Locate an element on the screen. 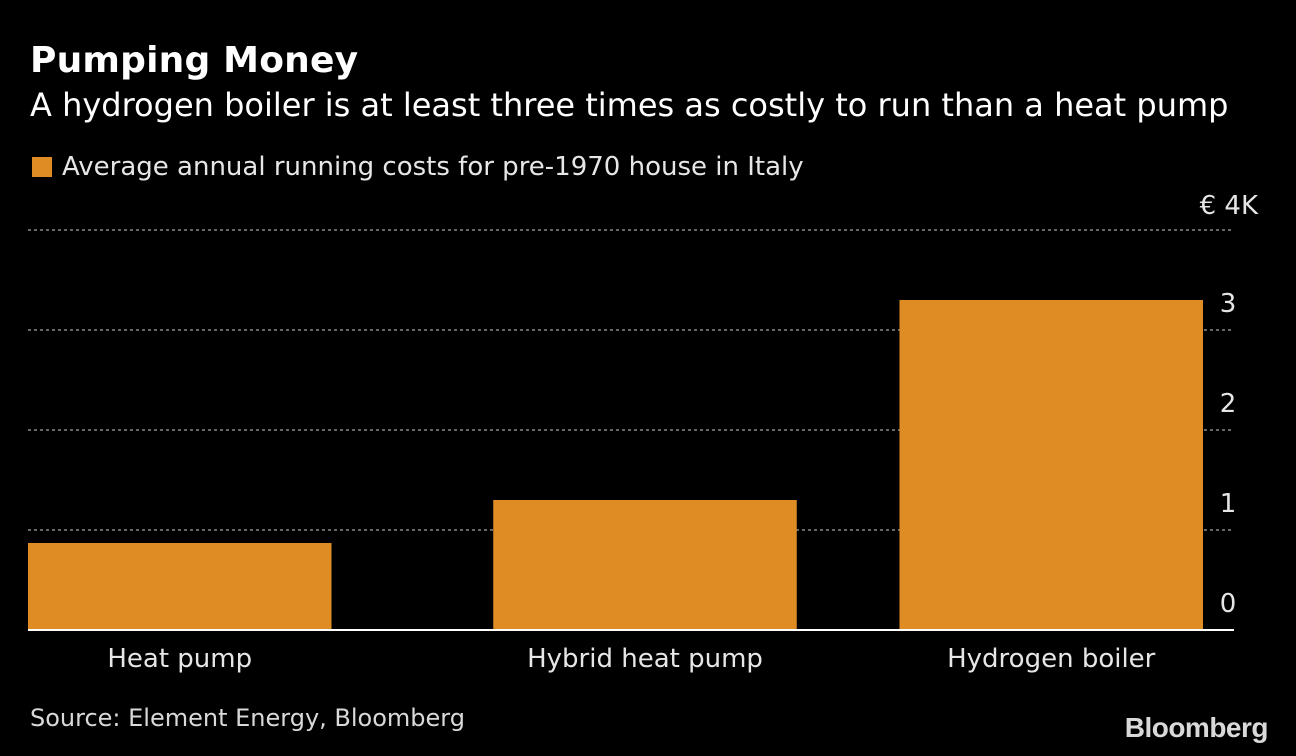 The height and width of the screenshot is (756, 1296). y-tick-label: 3 is located at coordinates (1228, 304).